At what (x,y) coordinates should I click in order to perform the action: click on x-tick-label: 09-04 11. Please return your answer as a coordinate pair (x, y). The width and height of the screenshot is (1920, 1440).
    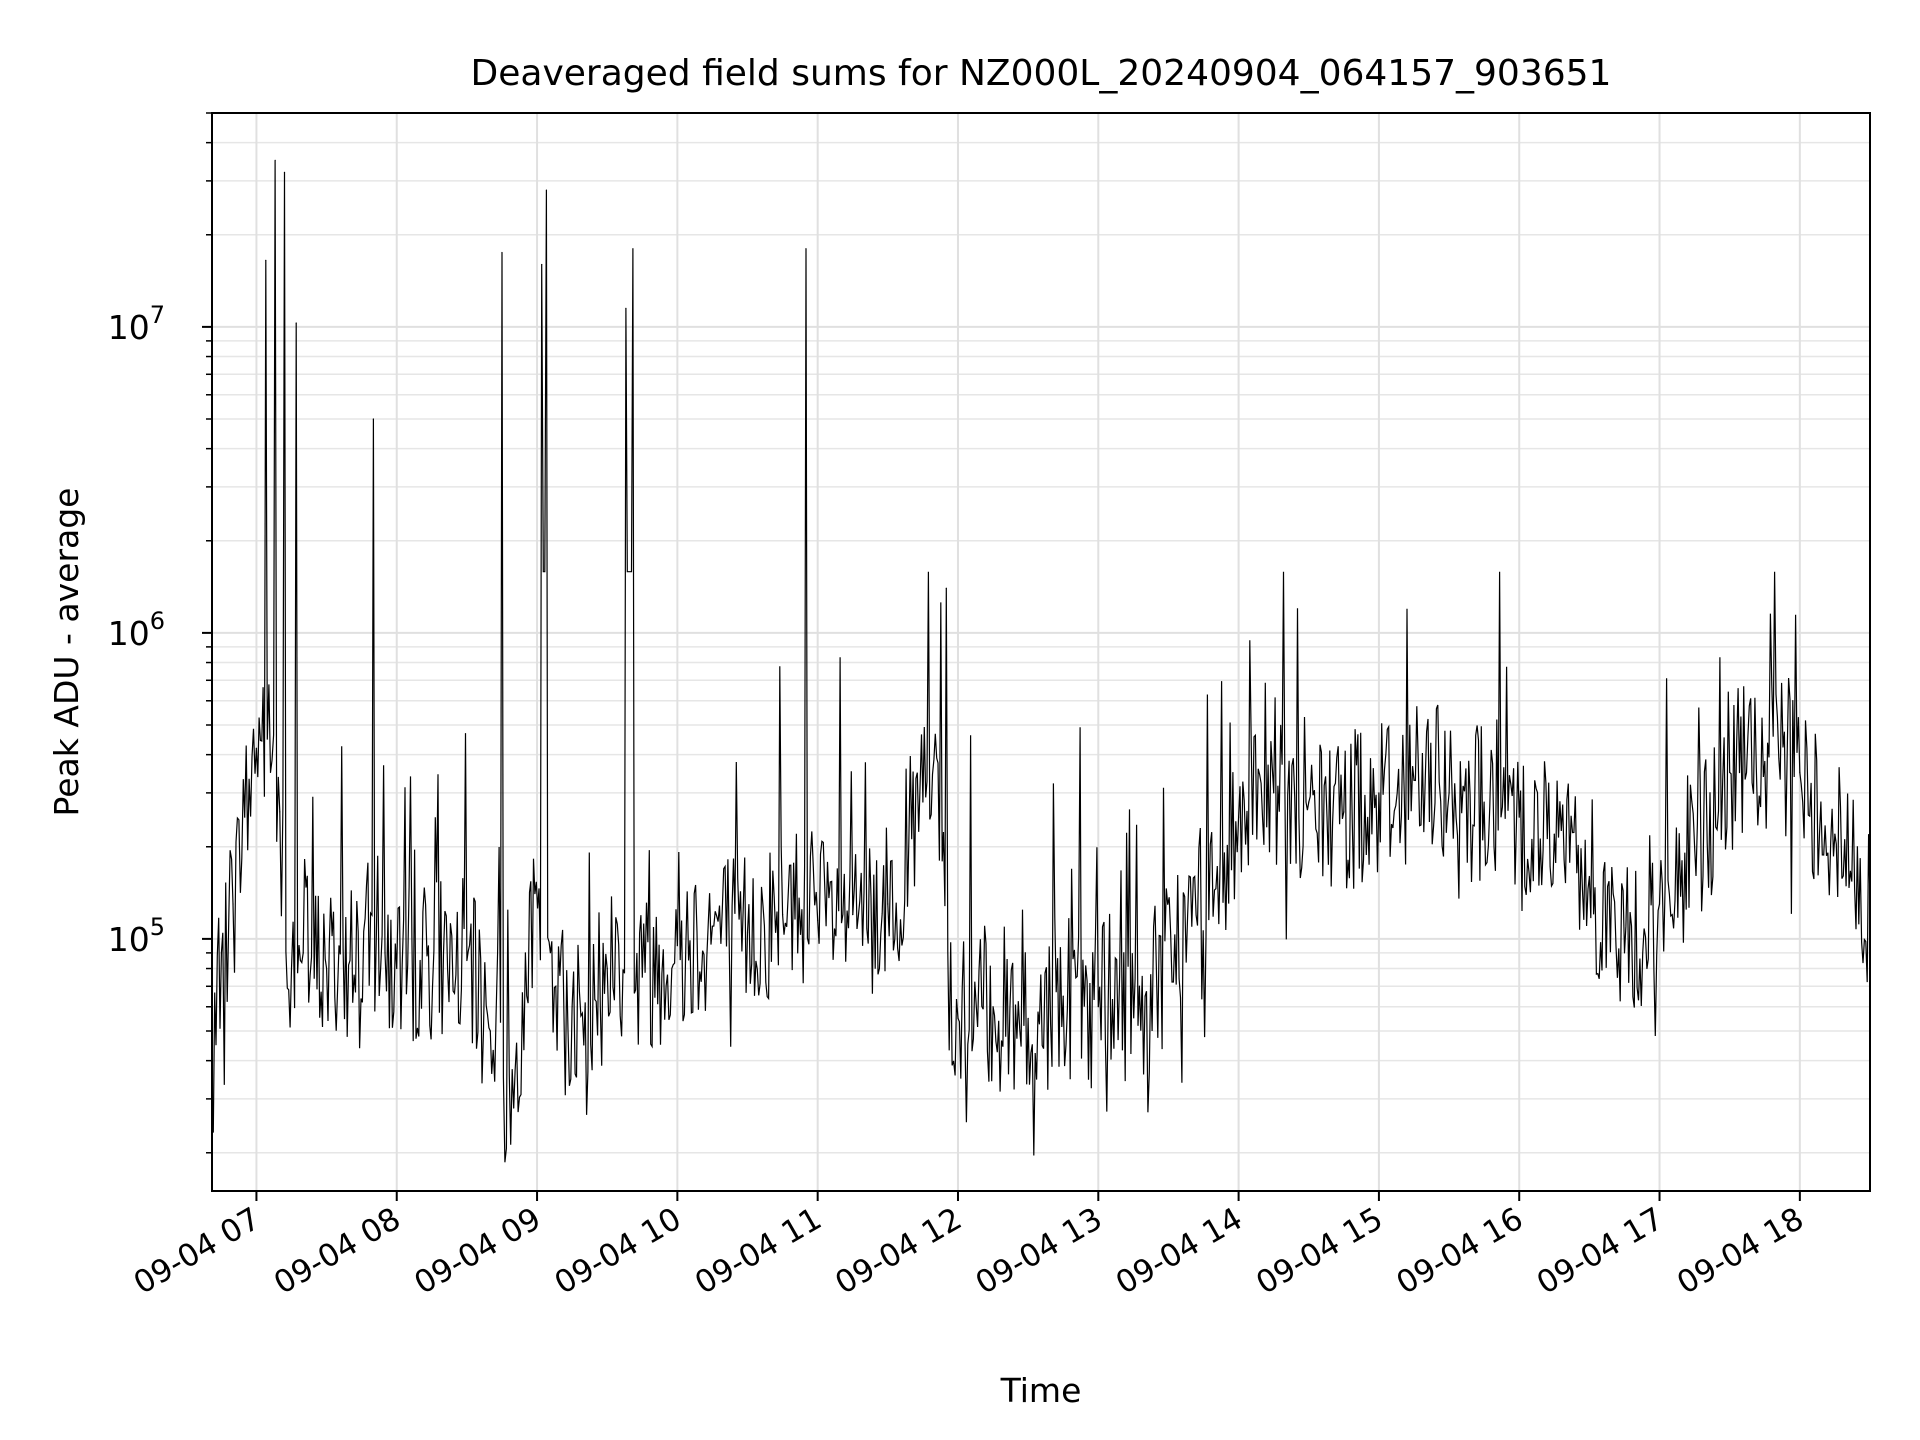
    Looking at the image, I should click on (758, 1251).